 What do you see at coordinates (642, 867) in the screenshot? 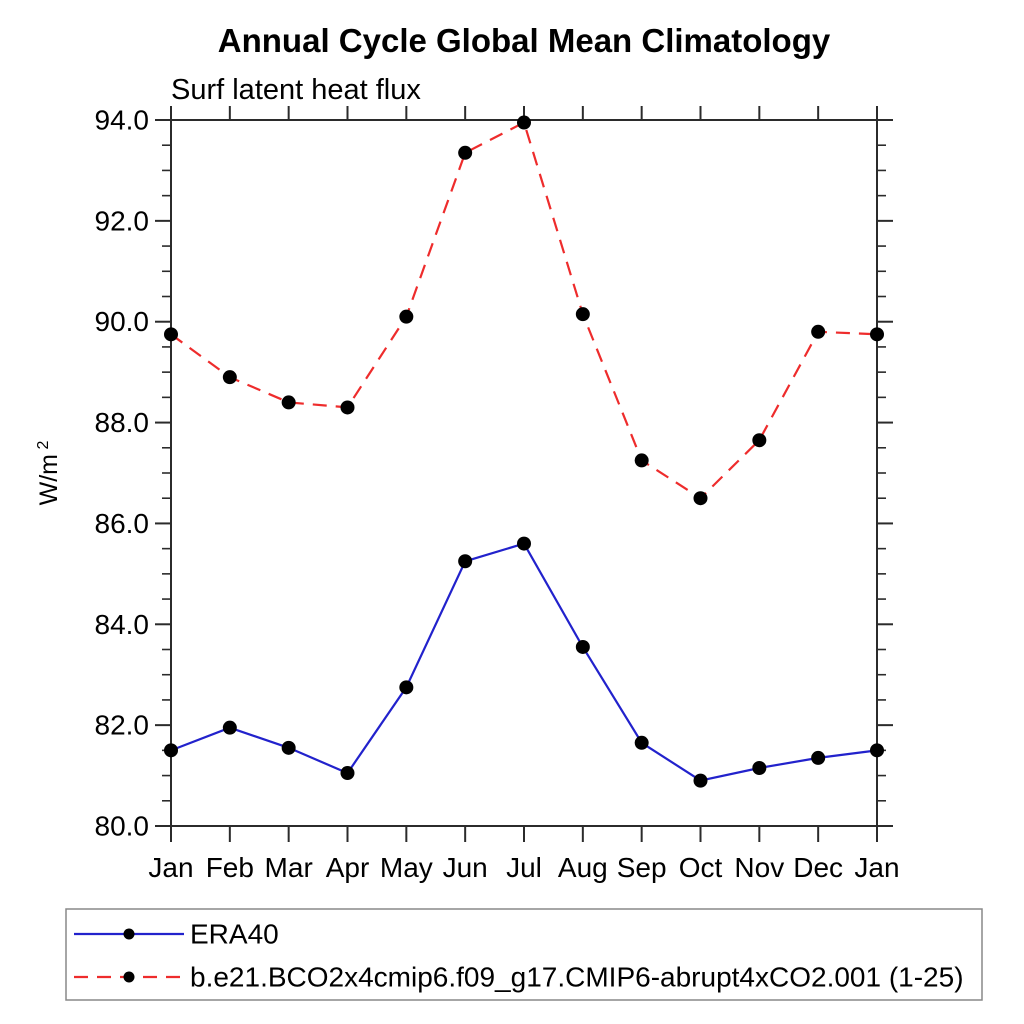
I see `x-tick-label: Sep` at bounding box center [642, 867].